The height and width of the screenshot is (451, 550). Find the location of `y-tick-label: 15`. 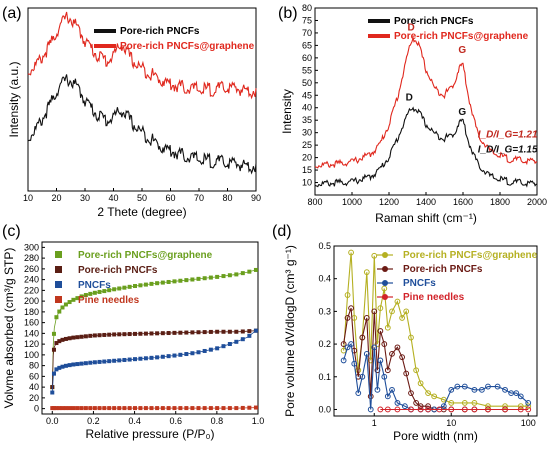

y-tick-label: 15 is located at coordinates (307, 170).